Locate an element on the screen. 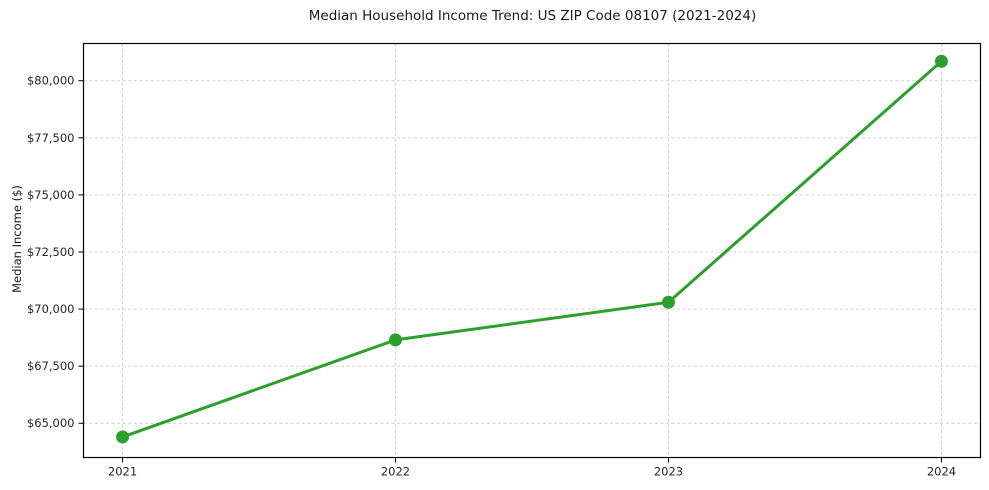 The height and width of the screenshot is (490, 989). y-tick-label: $77,500 is located at coordinates (51, 138).